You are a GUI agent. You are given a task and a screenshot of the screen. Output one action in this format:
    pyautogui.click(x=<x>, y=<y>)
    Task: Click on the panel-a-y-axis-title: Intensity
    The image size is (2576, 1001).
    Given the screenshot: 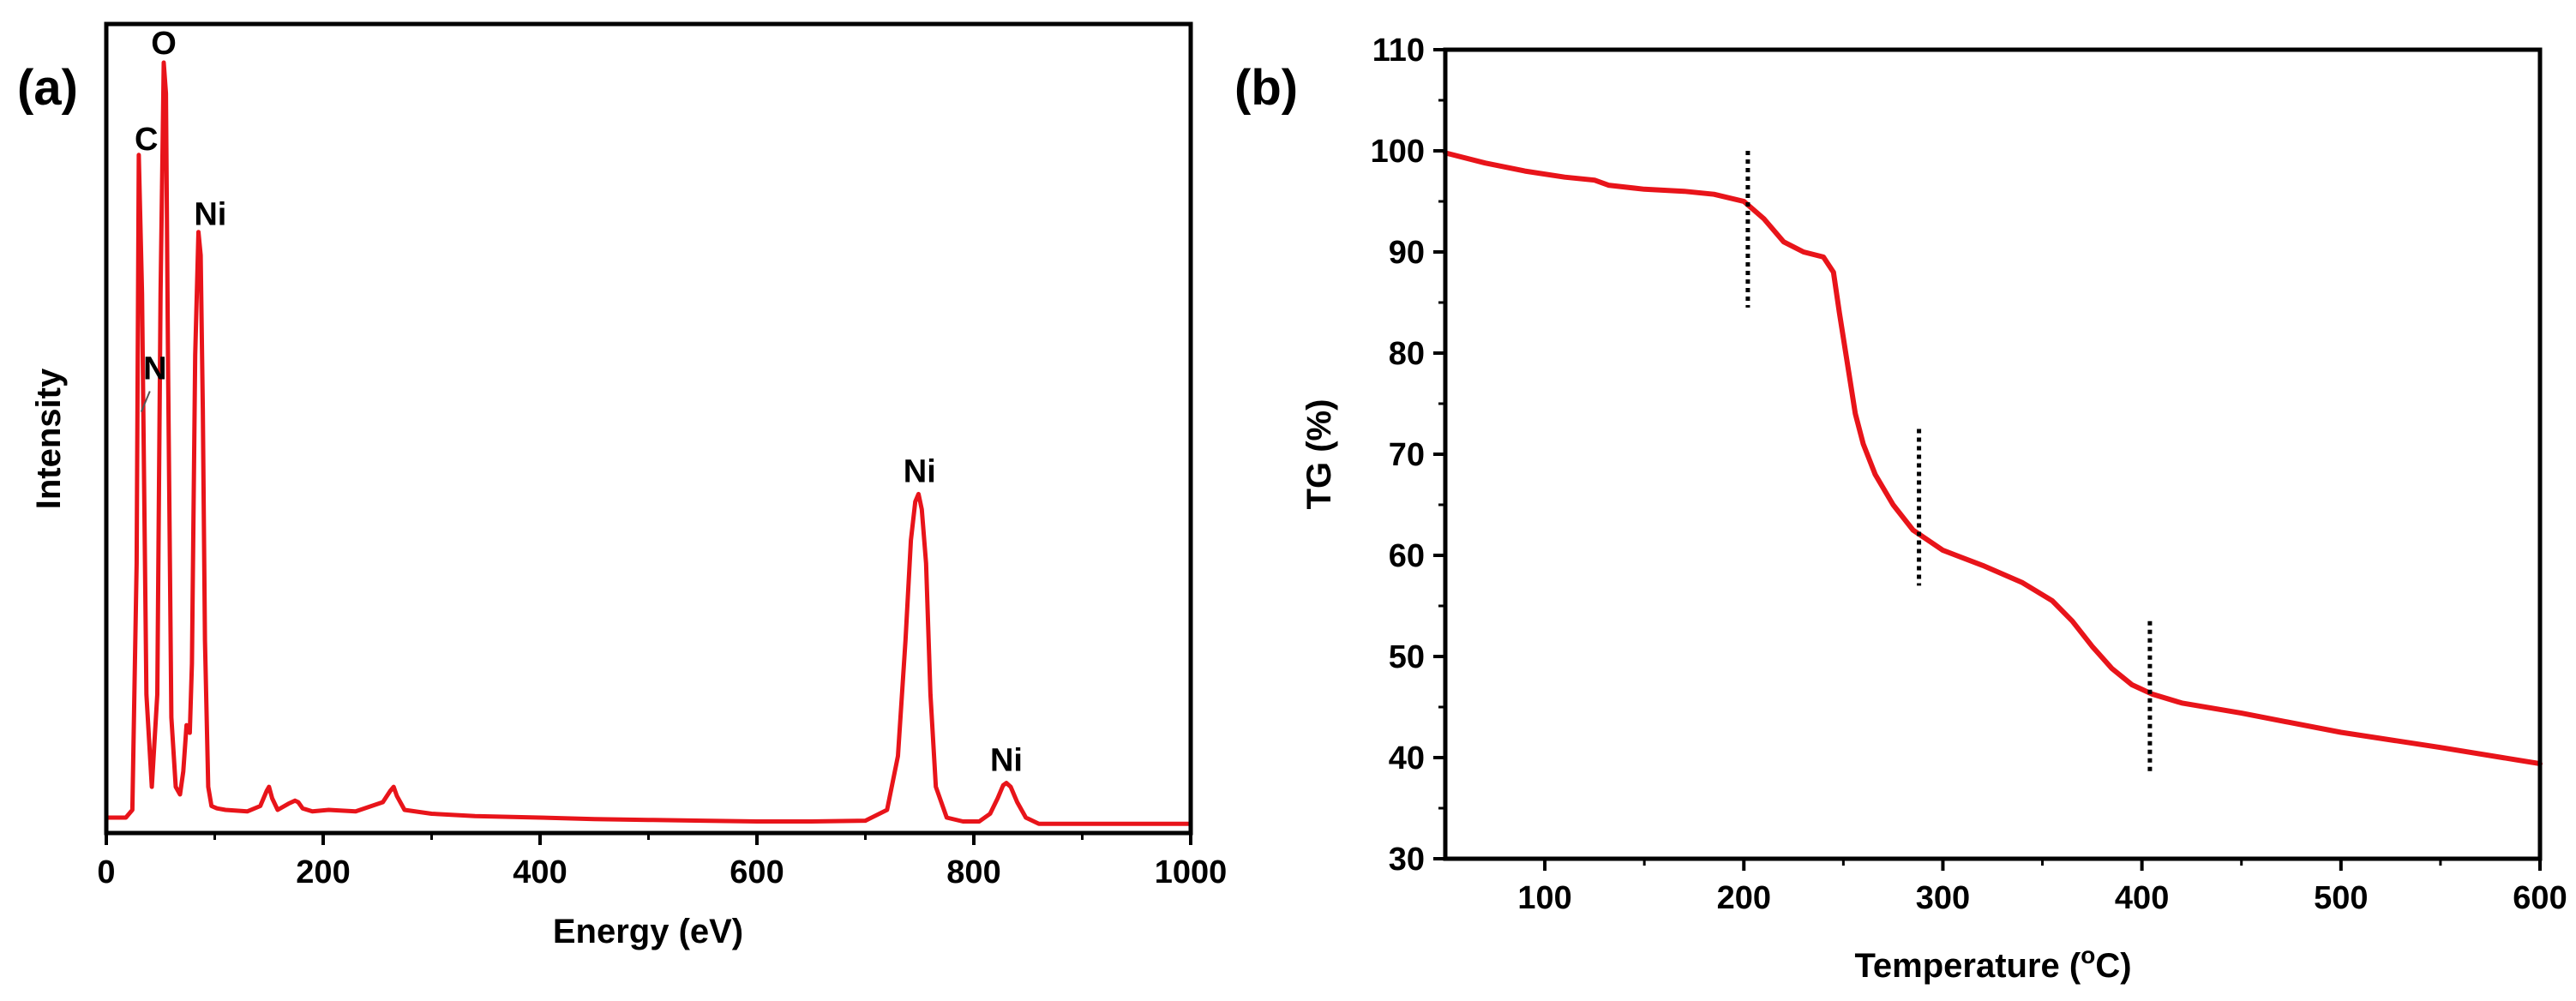 What is the action you would take?
    pyautogui.click(x=49, y=438)
    